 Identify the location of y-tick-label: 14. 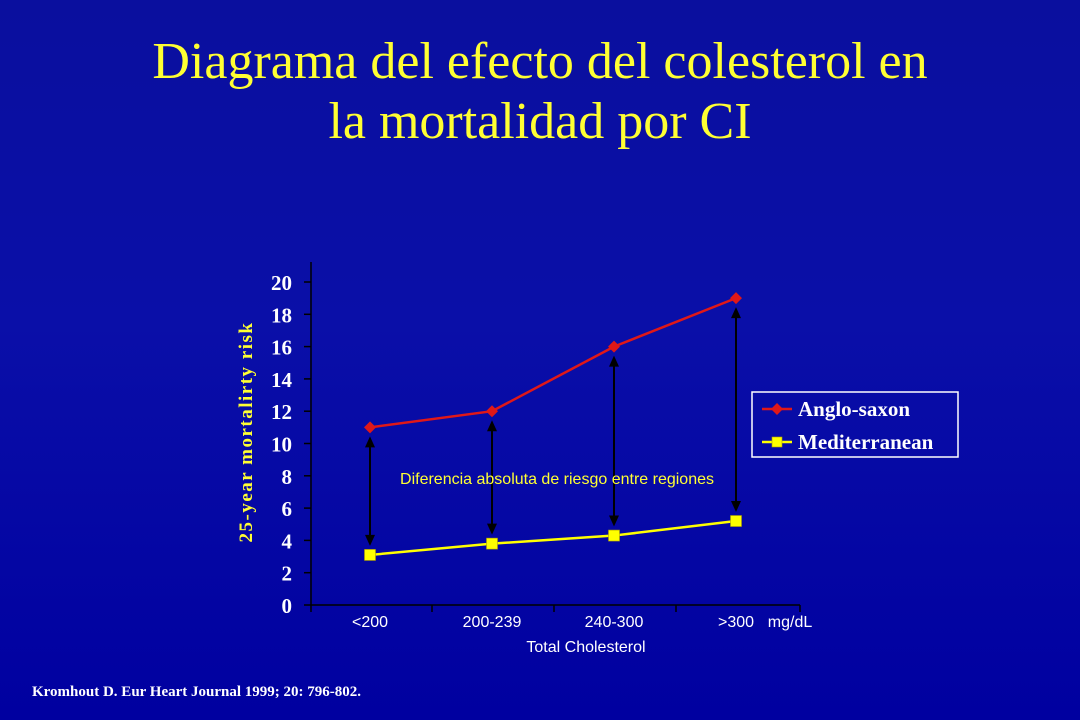
(282, 380).